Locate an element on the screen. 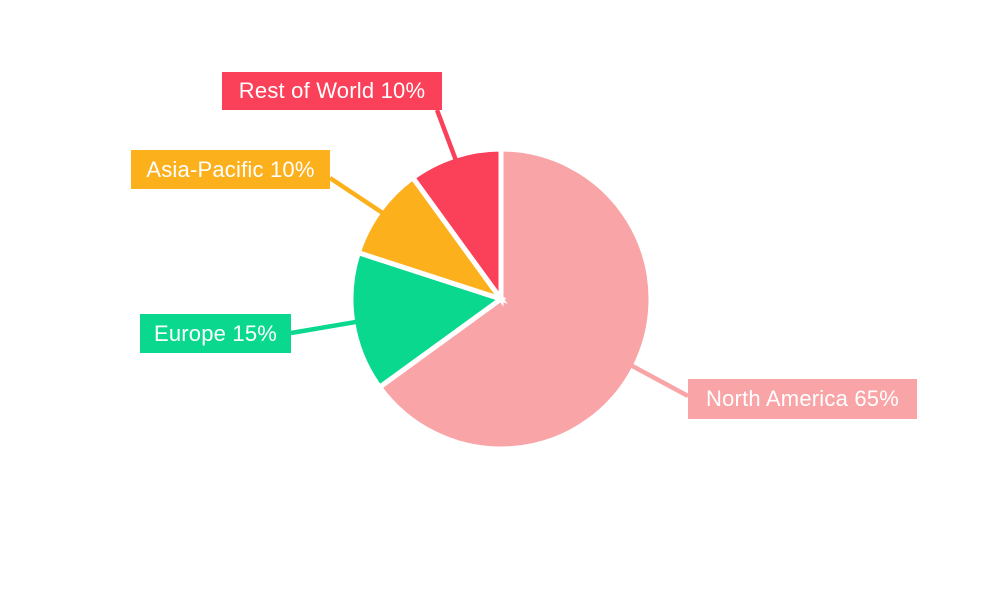  label-north-america: North America 65% is located at coordinates (802, 399).